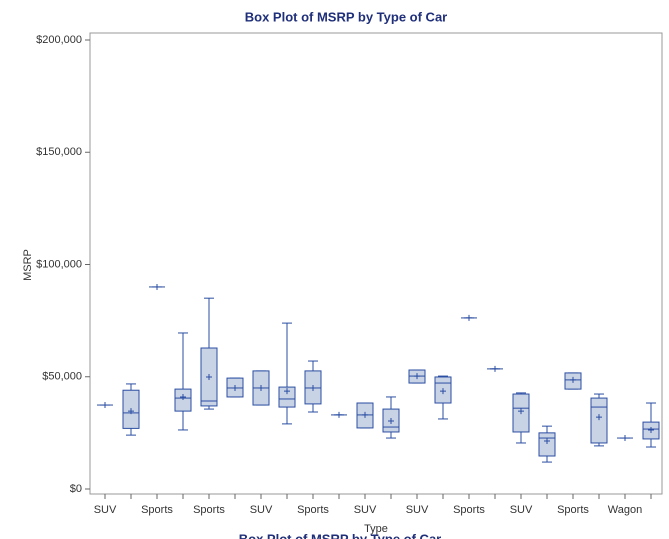 The image size is (669, 539). What do you see at coordinates (59, 264) in the screenshot?
I see `y-tick-label: $100,000` at bounding box center [59, 264].